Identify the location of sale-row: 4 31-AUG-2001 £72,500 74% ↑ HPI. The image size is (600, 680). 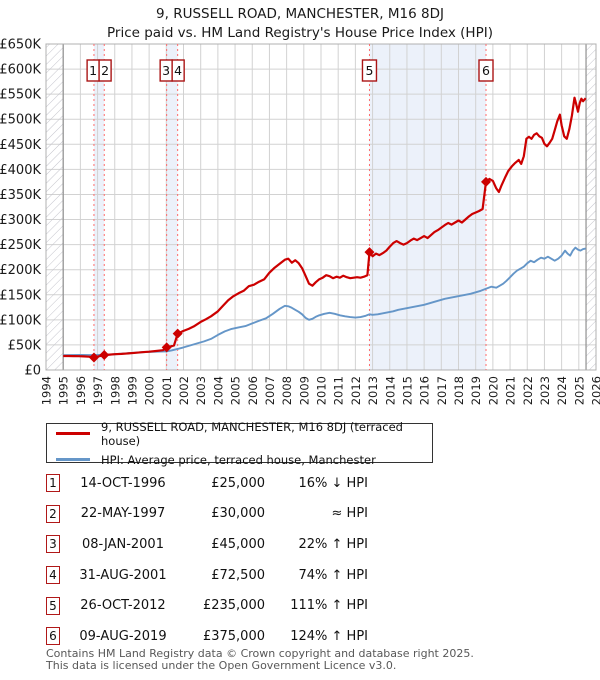
(207, 575).